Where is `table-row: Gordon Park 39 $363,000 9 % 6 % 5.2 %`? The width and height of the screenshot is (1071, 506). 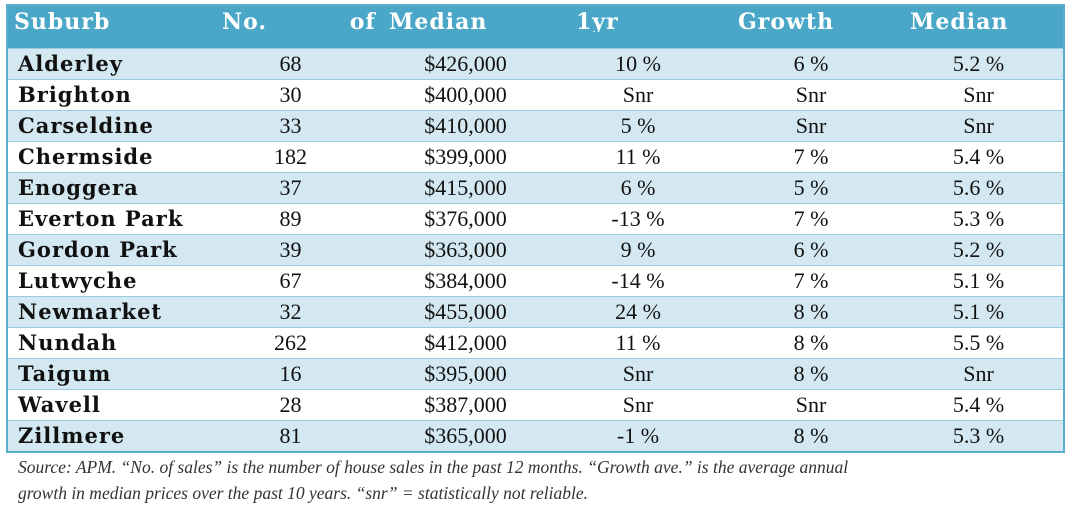
table-row: Gordon Park 39 $363,000 9 % 6 % 5.2 % is located at coordinates (535, 250).